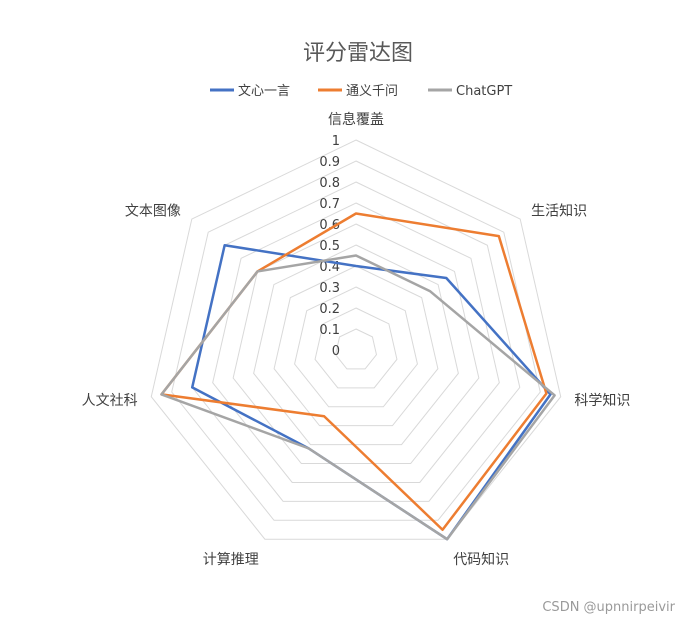 The height and width of the screenshot is (623, 689). Describe the element at coordinates (602, 400) in the screenshot. I see `axis-label: 科学知识` at that location.